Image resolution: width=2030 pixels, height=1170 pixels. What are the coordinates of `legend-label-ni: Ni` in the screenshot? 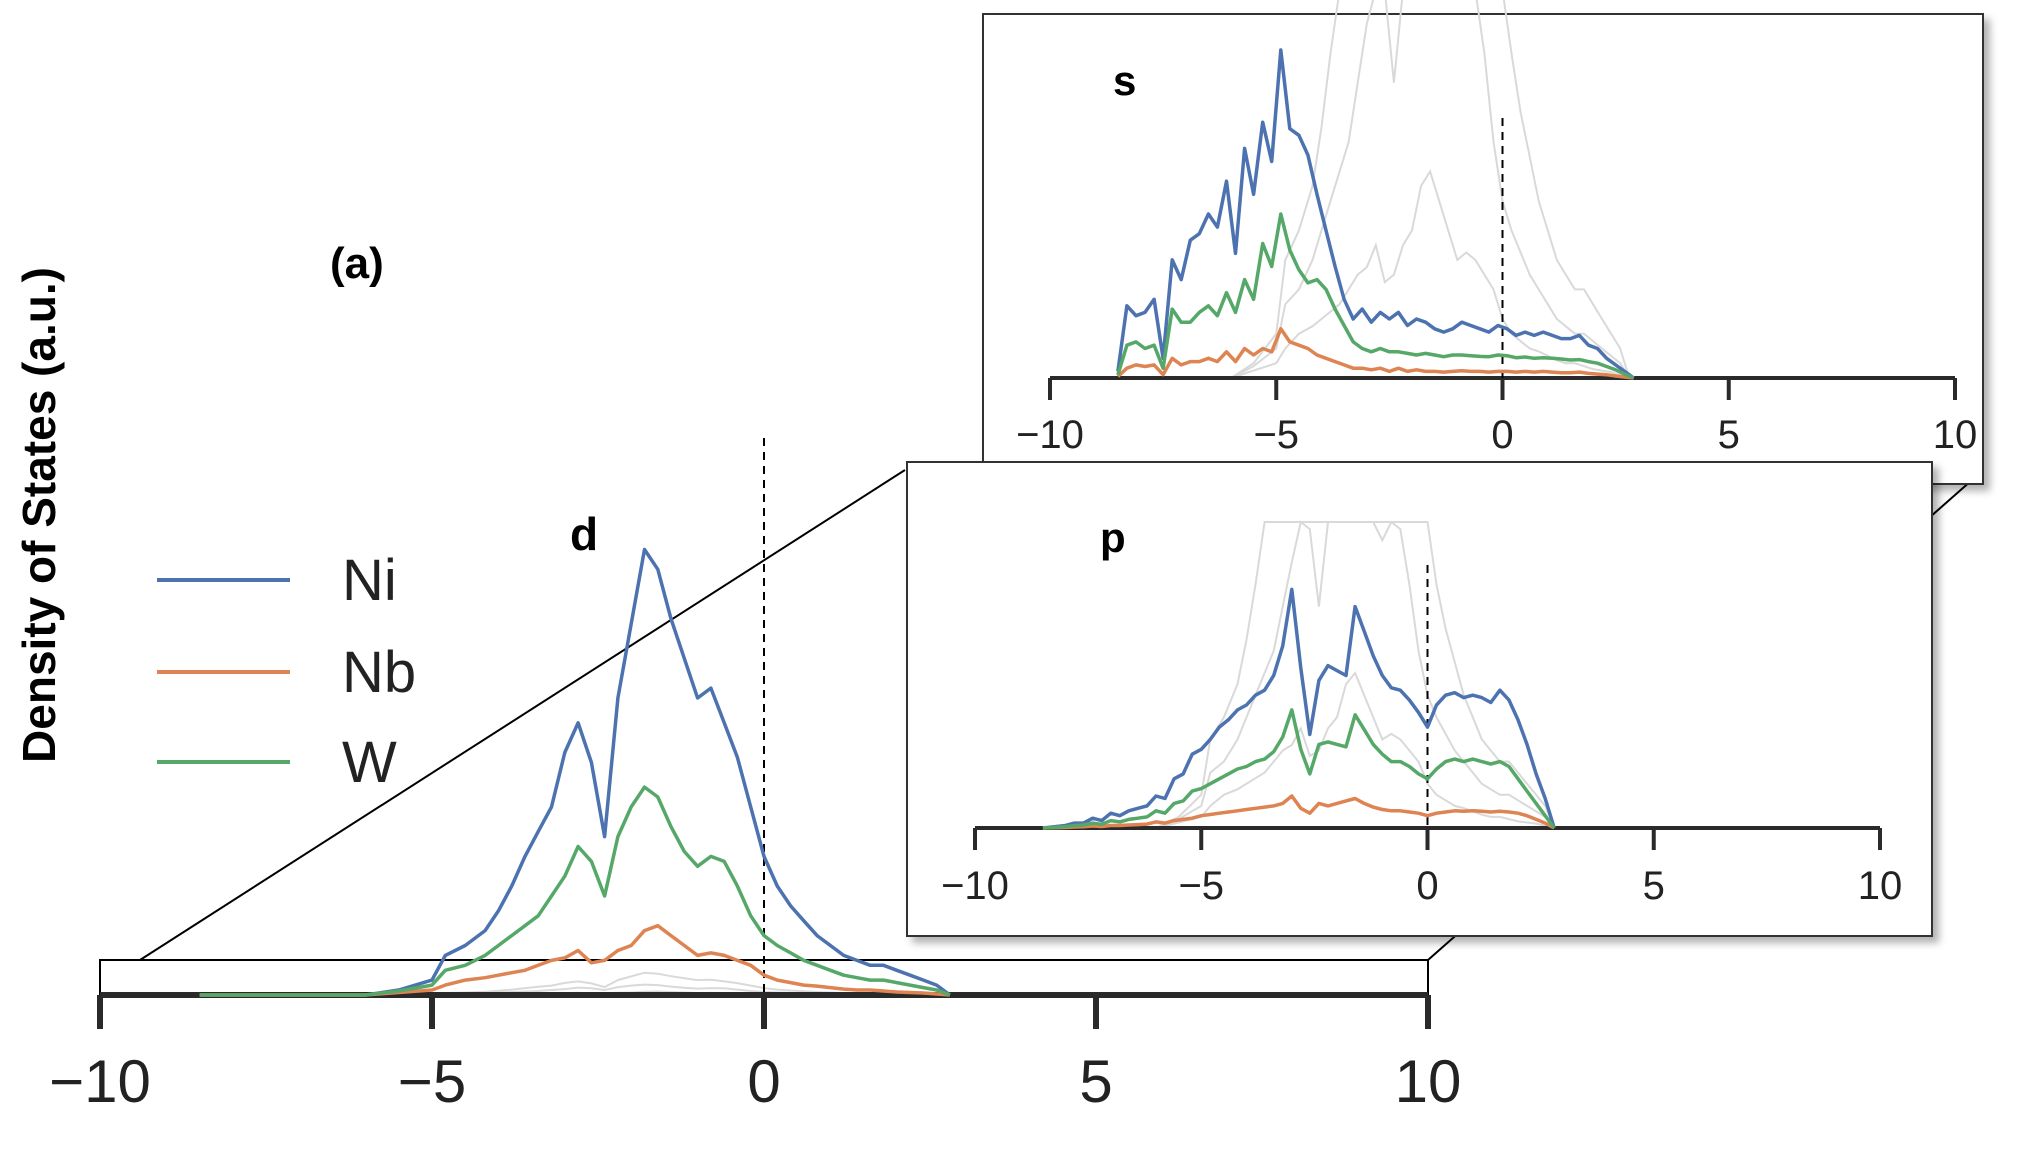 It's located at (369, 580).